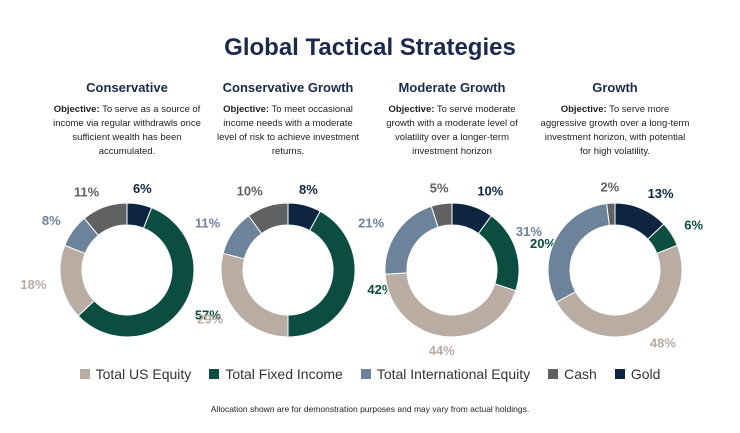 The image size is (740, 433). I want to click on legend-label: Gold, so click(645, 374).